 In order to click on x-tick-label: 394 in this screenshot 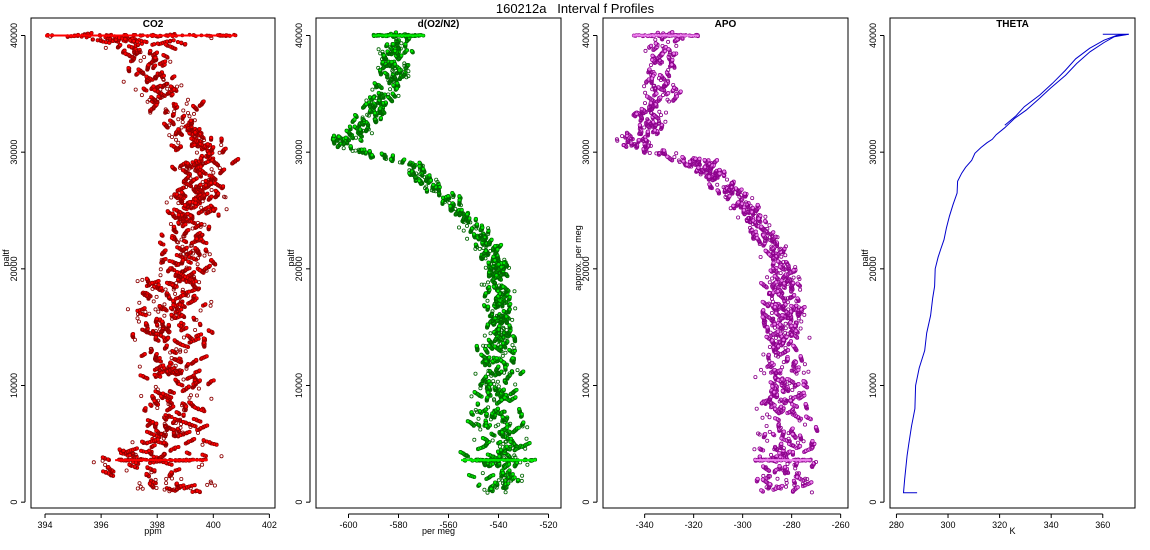, I will do `click(45, 525)`.